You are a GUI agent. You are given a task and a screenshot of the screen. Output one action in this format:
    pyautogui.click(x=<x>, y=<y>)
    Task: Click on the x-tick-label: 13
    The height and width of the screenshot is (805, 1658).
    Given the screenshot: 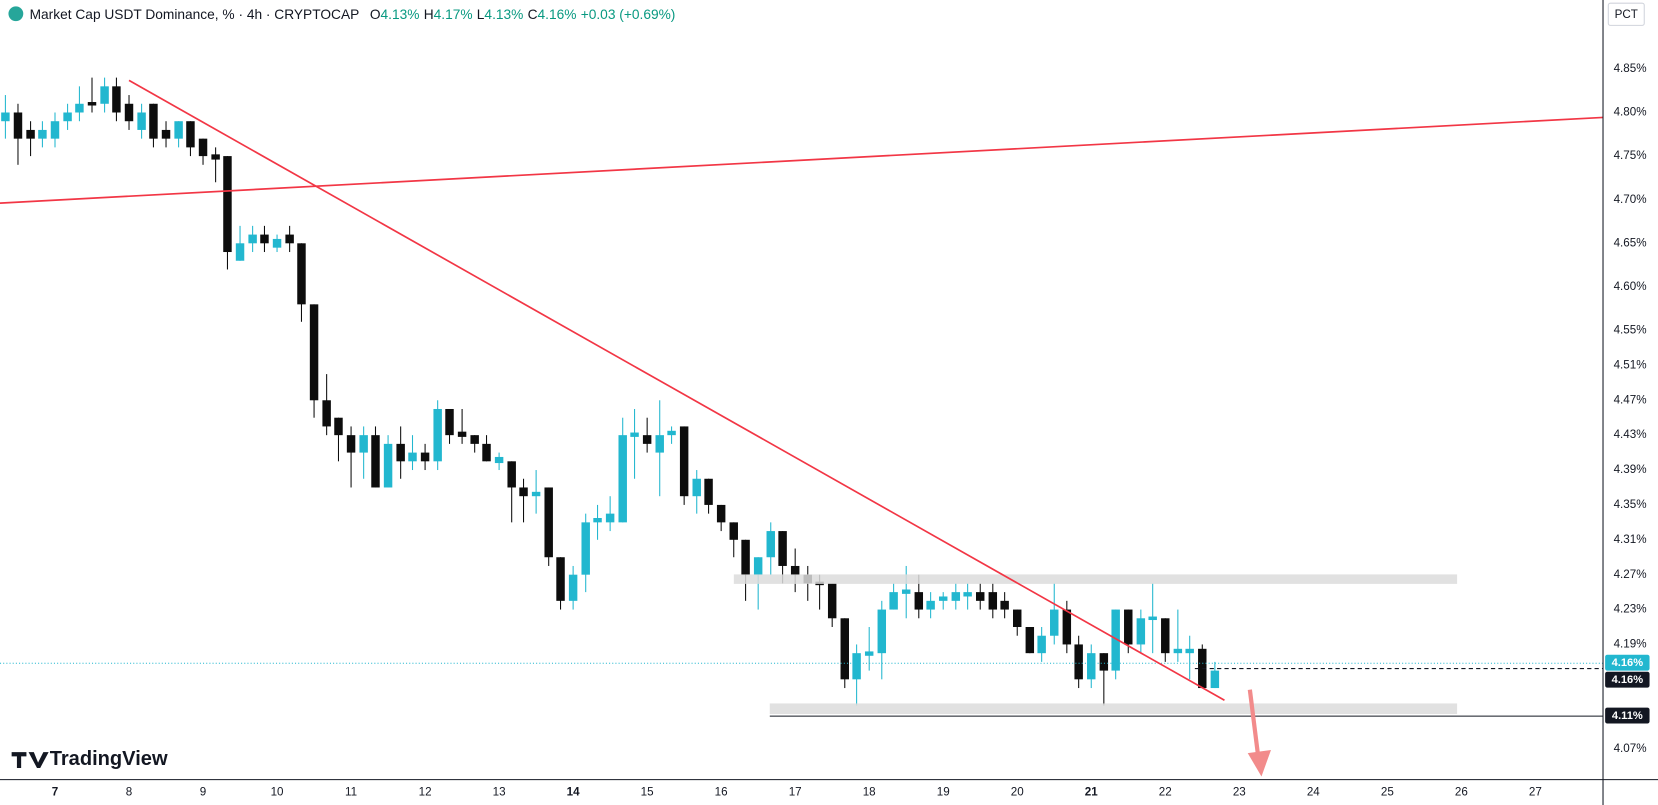 What is the action you would take?
    pyautogui.click(x=499, y=791)
    